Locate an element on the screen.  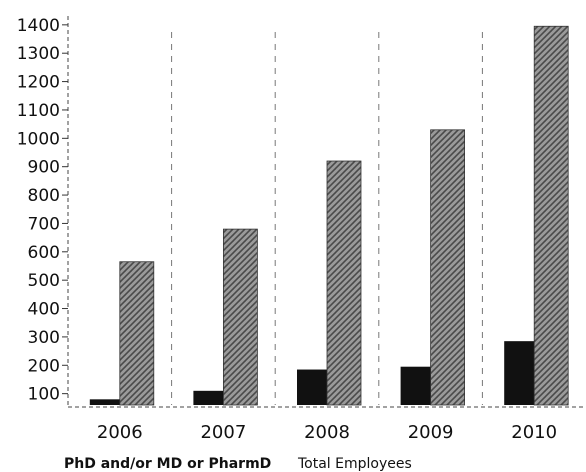
y-tick-label: 600 is located at coordinates (44, 253).